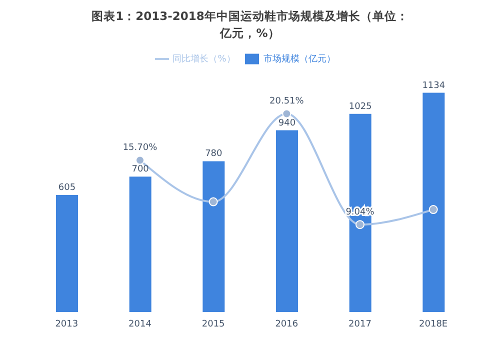  I want to click on legend-label: 同比增长（%）, so click(204, 59).